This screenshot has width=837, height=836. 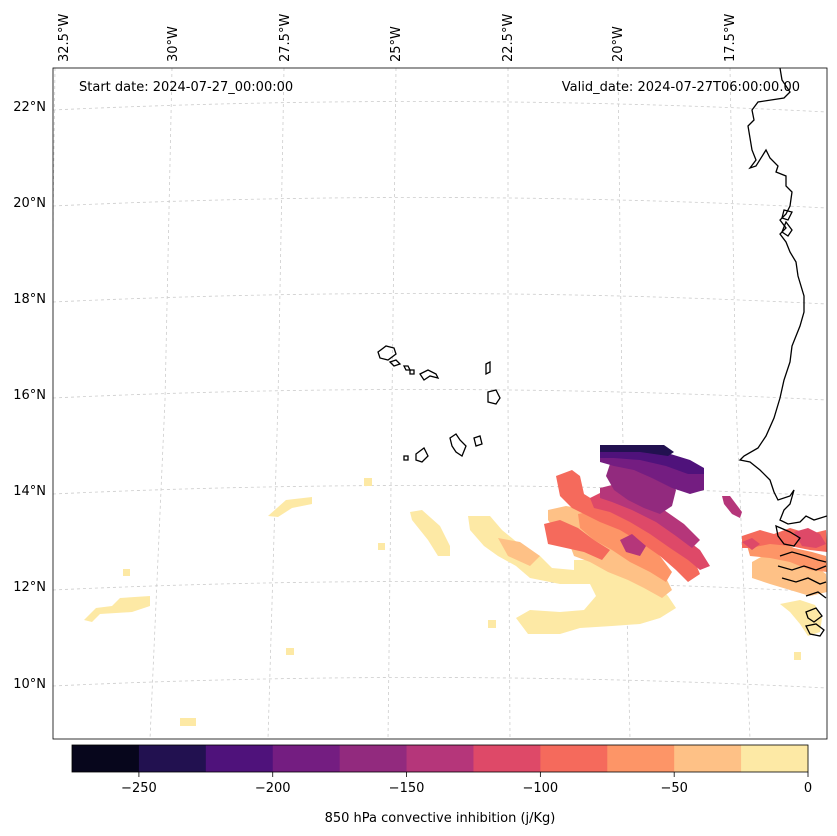 I want to click on start-date-annotation: Start date: 2024-07-27_00:00:00, so click(x=186, y=87).